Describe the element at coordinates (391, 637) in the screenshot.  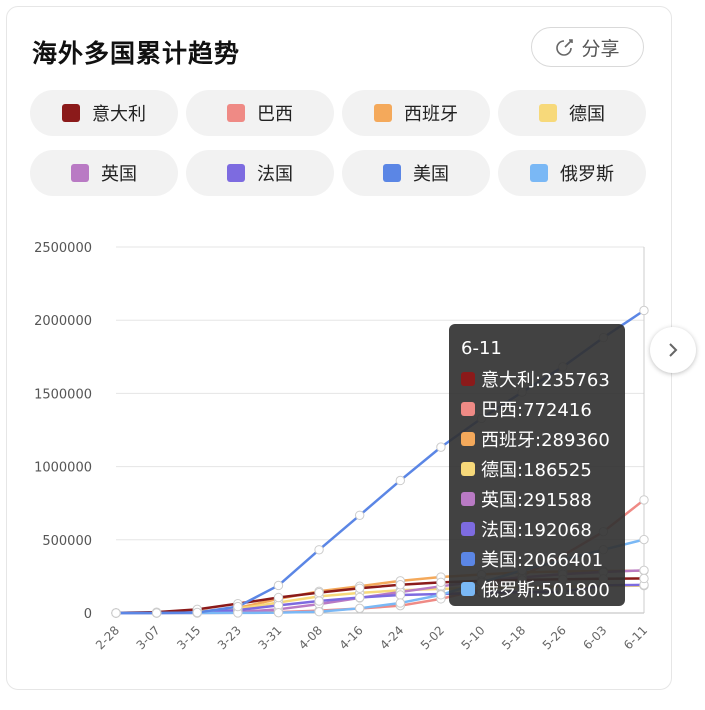
I see `x-tick-label: 4-24` at that location.